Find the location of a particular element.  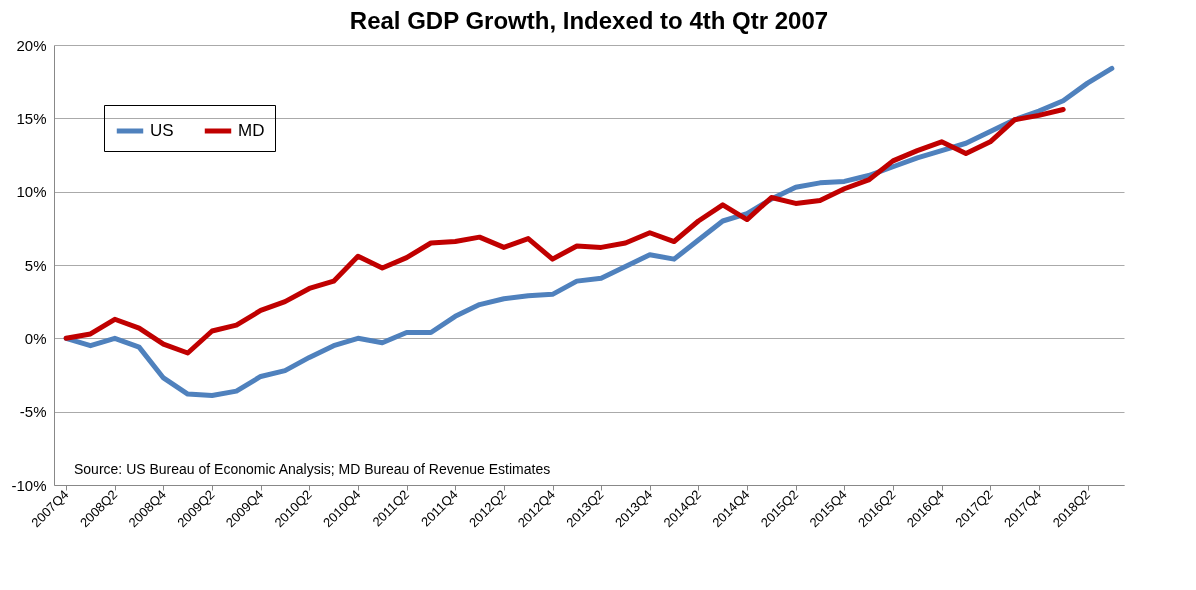

y-tick-label: 15% is located at coordinates (31, 118).